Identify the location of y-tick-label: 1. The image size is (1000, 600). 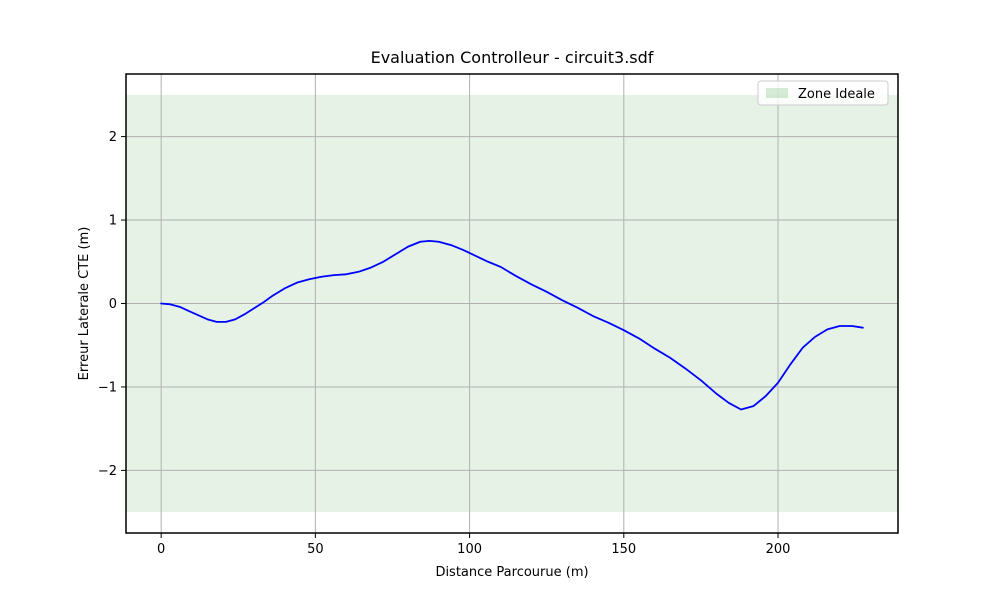
(113, 221).